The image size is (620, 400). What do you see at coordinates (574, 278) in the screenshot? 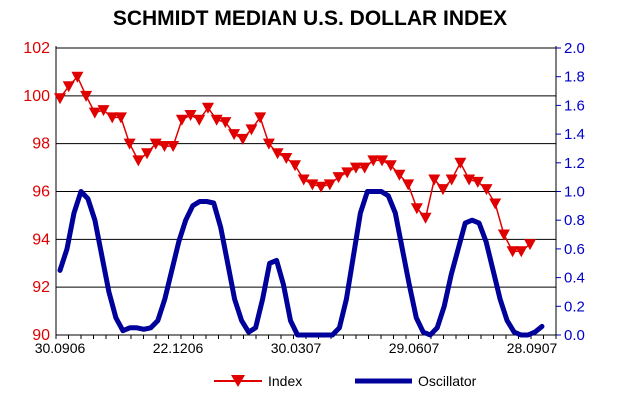
I see `right-tick-label: 0.4` at bounding box center [574, 278].